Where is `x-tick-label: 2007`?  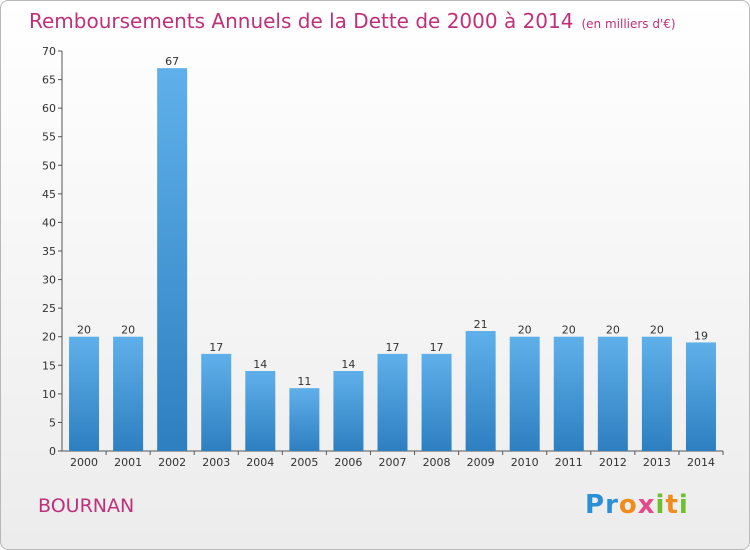
x-tick-label: 2007 is located at coordinates (393, 462).